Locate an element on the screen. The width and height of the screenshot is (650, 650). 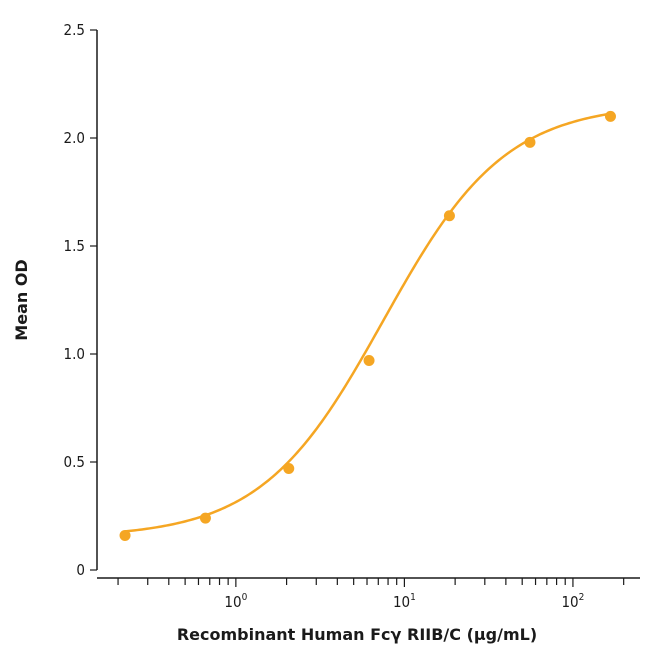
y-tick-label: 2.0 is located at coordinates (74, 138).